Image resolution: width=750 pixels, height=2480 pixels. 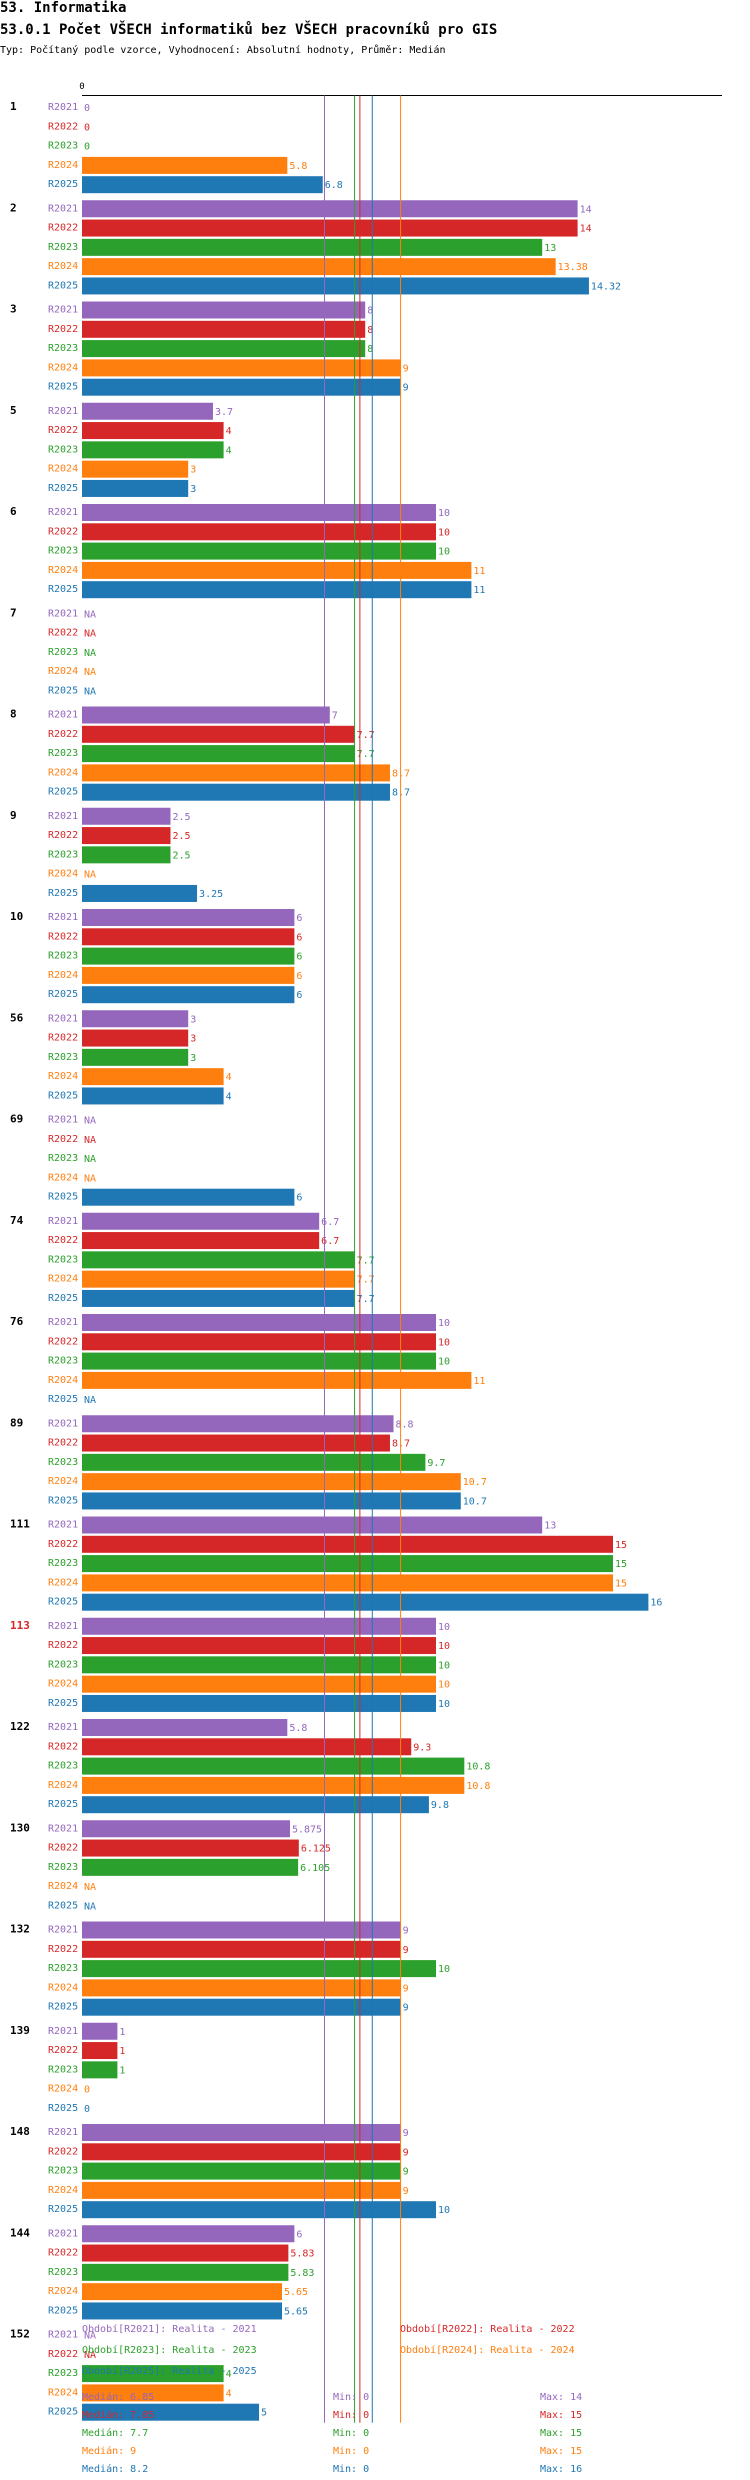 I want to click on legend-max: Max: 16, so click(x=561, y=2469).